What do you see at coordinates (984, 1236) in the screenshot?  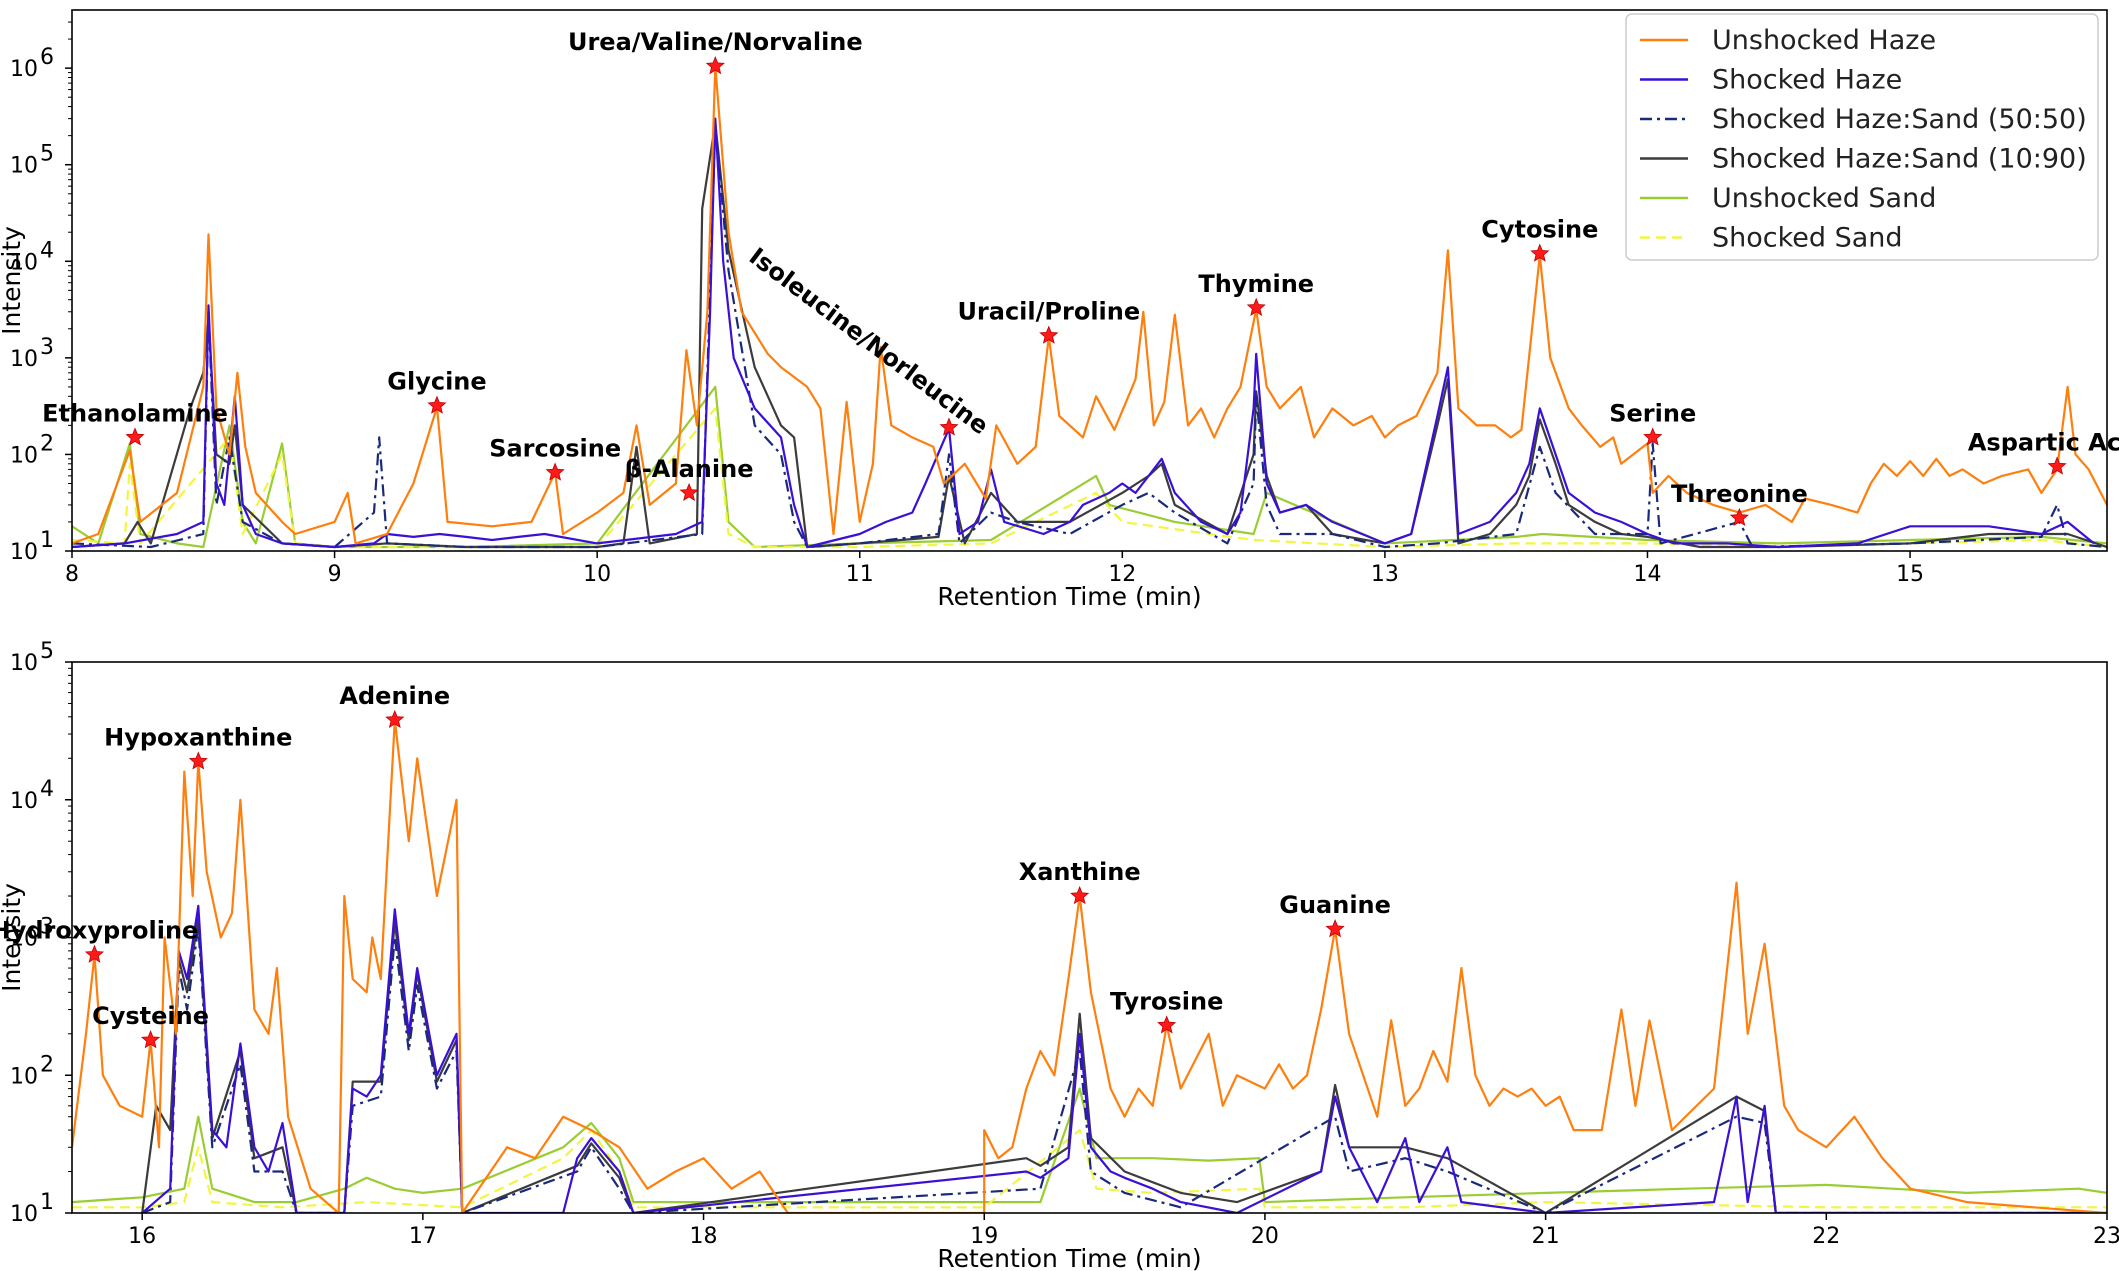 I see `x-tick-label: 19` at bounding box center [984, 1236].